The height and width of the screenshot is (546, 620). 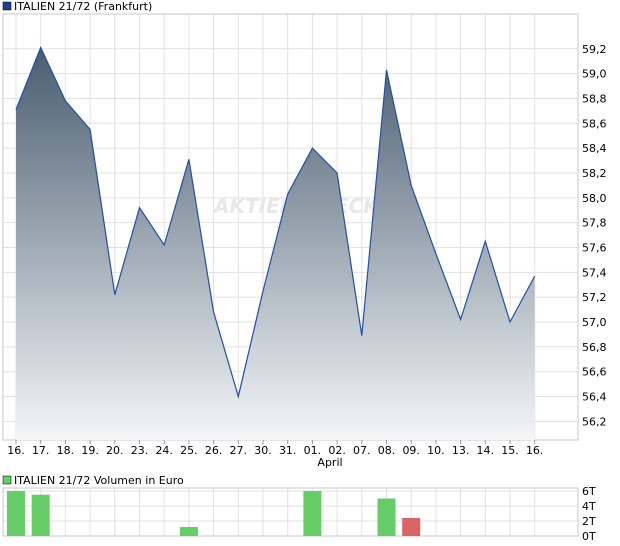 I want to click on volume-y-tick-label: 6T, so click(x=589, y=491).